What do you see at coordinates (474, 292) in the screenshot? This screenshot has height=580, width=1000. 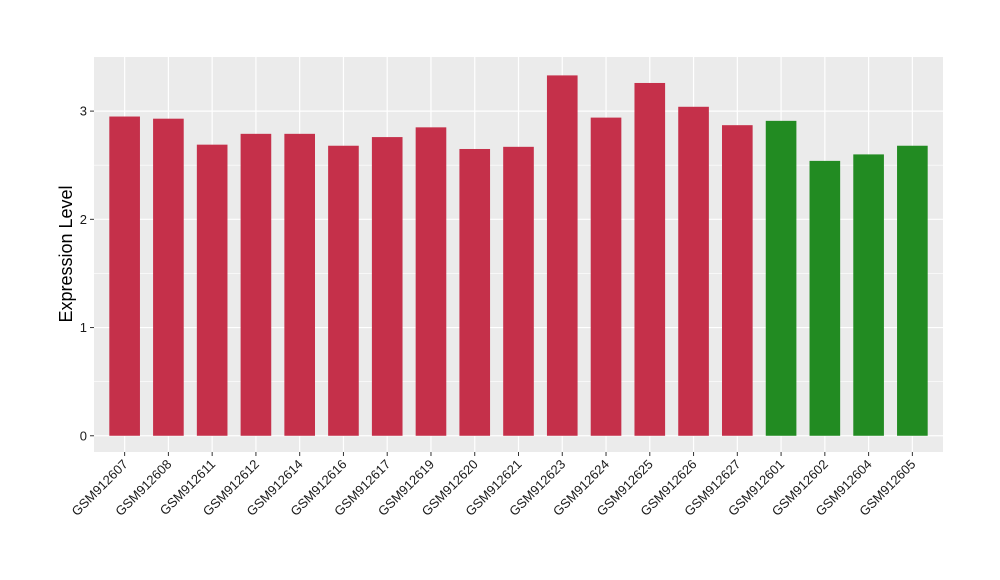 I see `bar-GSM912620` at bounding box center [474, 292].